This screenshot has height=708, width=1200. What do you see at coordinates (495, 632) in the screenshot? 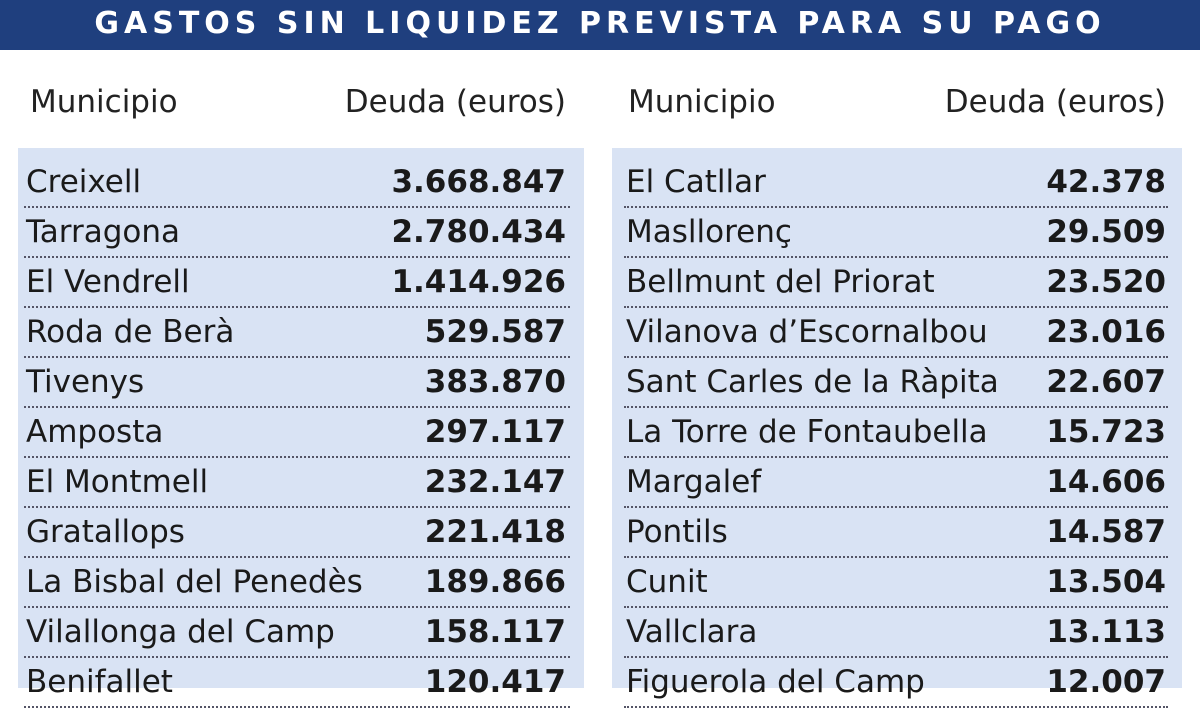
I see `debt-value: 158.117` at bounding box center [495, 632].